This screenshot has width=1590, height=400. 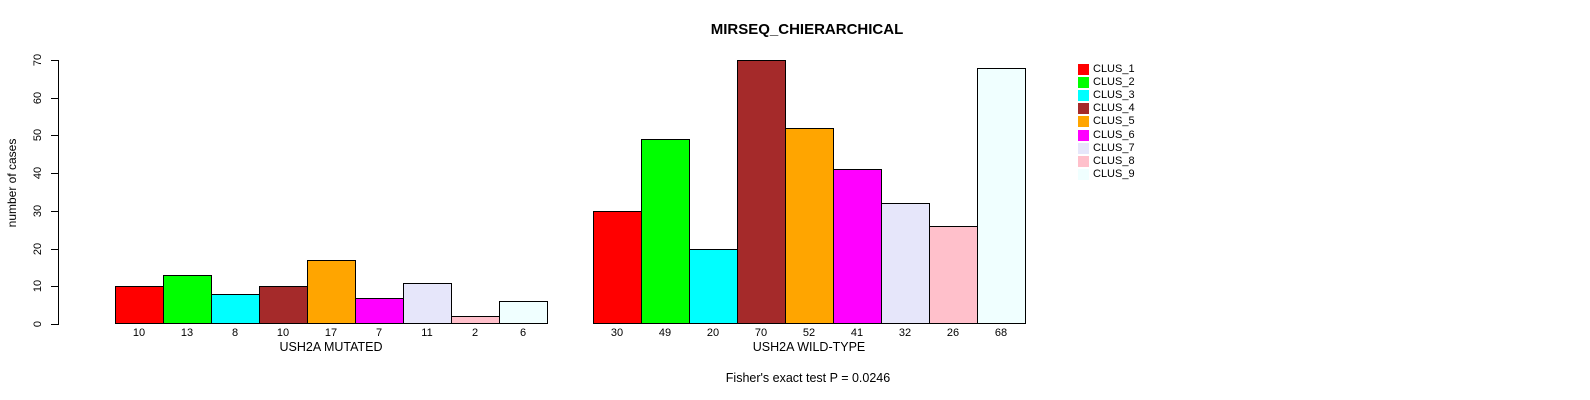 I want to click on bar-clus_4-group1, so click(x=283, y=305).